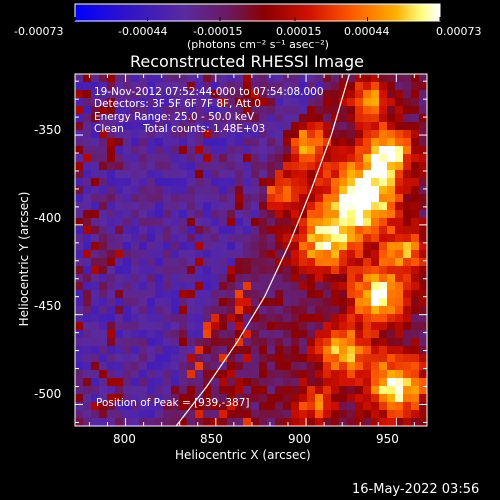  I want to click on y-tick-label-neg500: -500, so click(48, 394).